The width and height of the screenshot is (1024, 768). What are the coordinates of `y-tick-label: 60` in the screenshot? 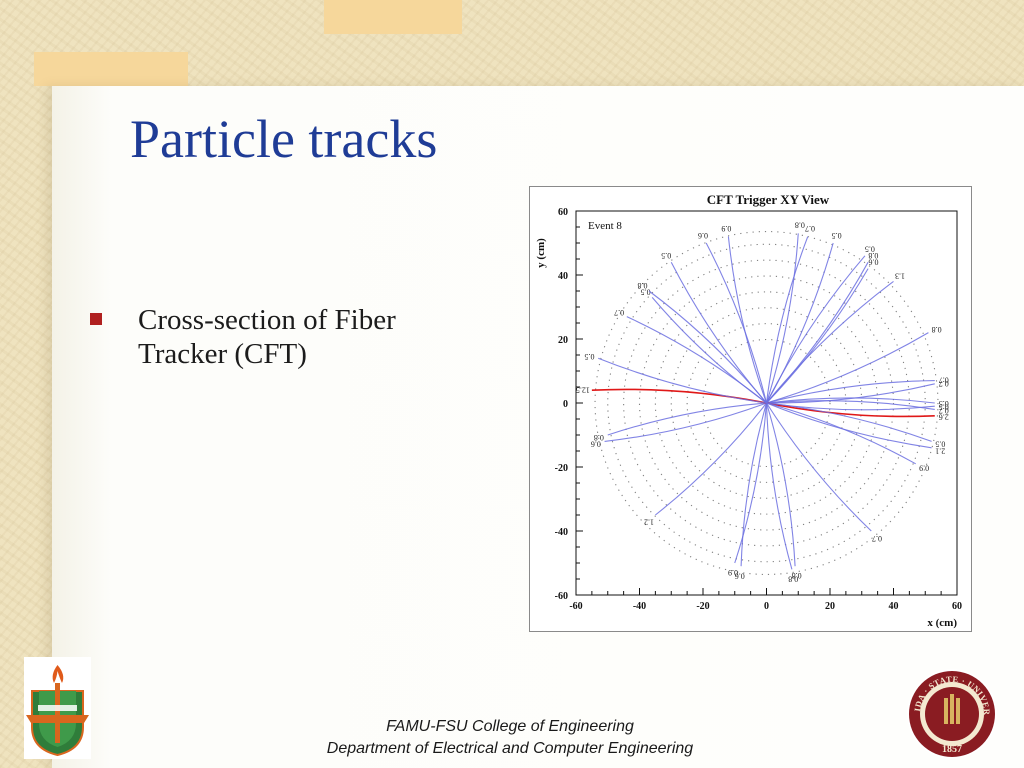 It's located at (563, 212).